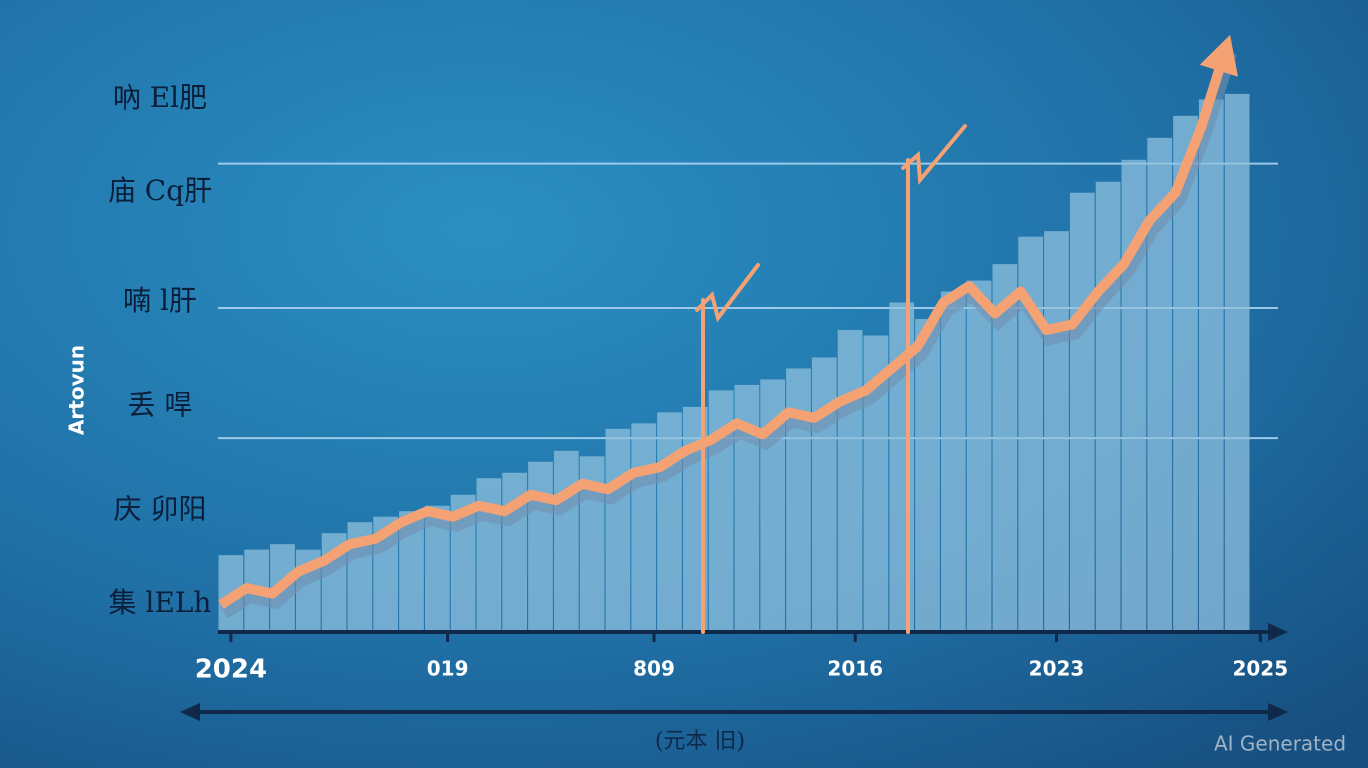 The image size is (1368, 768). I want to click on x-tick-label: 2016, so click(855, 669).